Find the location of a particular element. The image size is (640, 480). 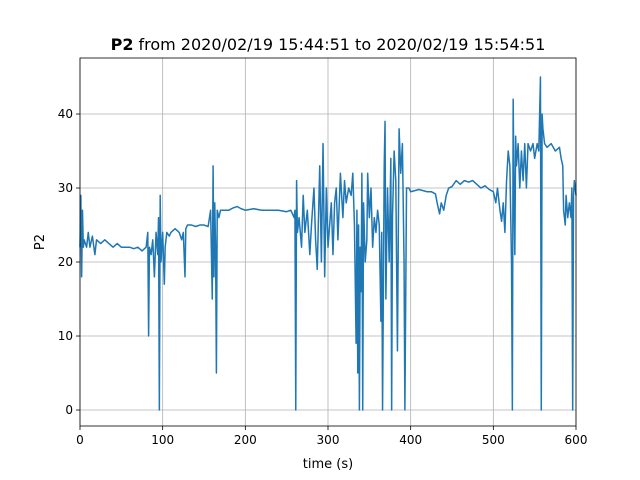

y-tick-label: 0 is located at coordinates (69, 410).